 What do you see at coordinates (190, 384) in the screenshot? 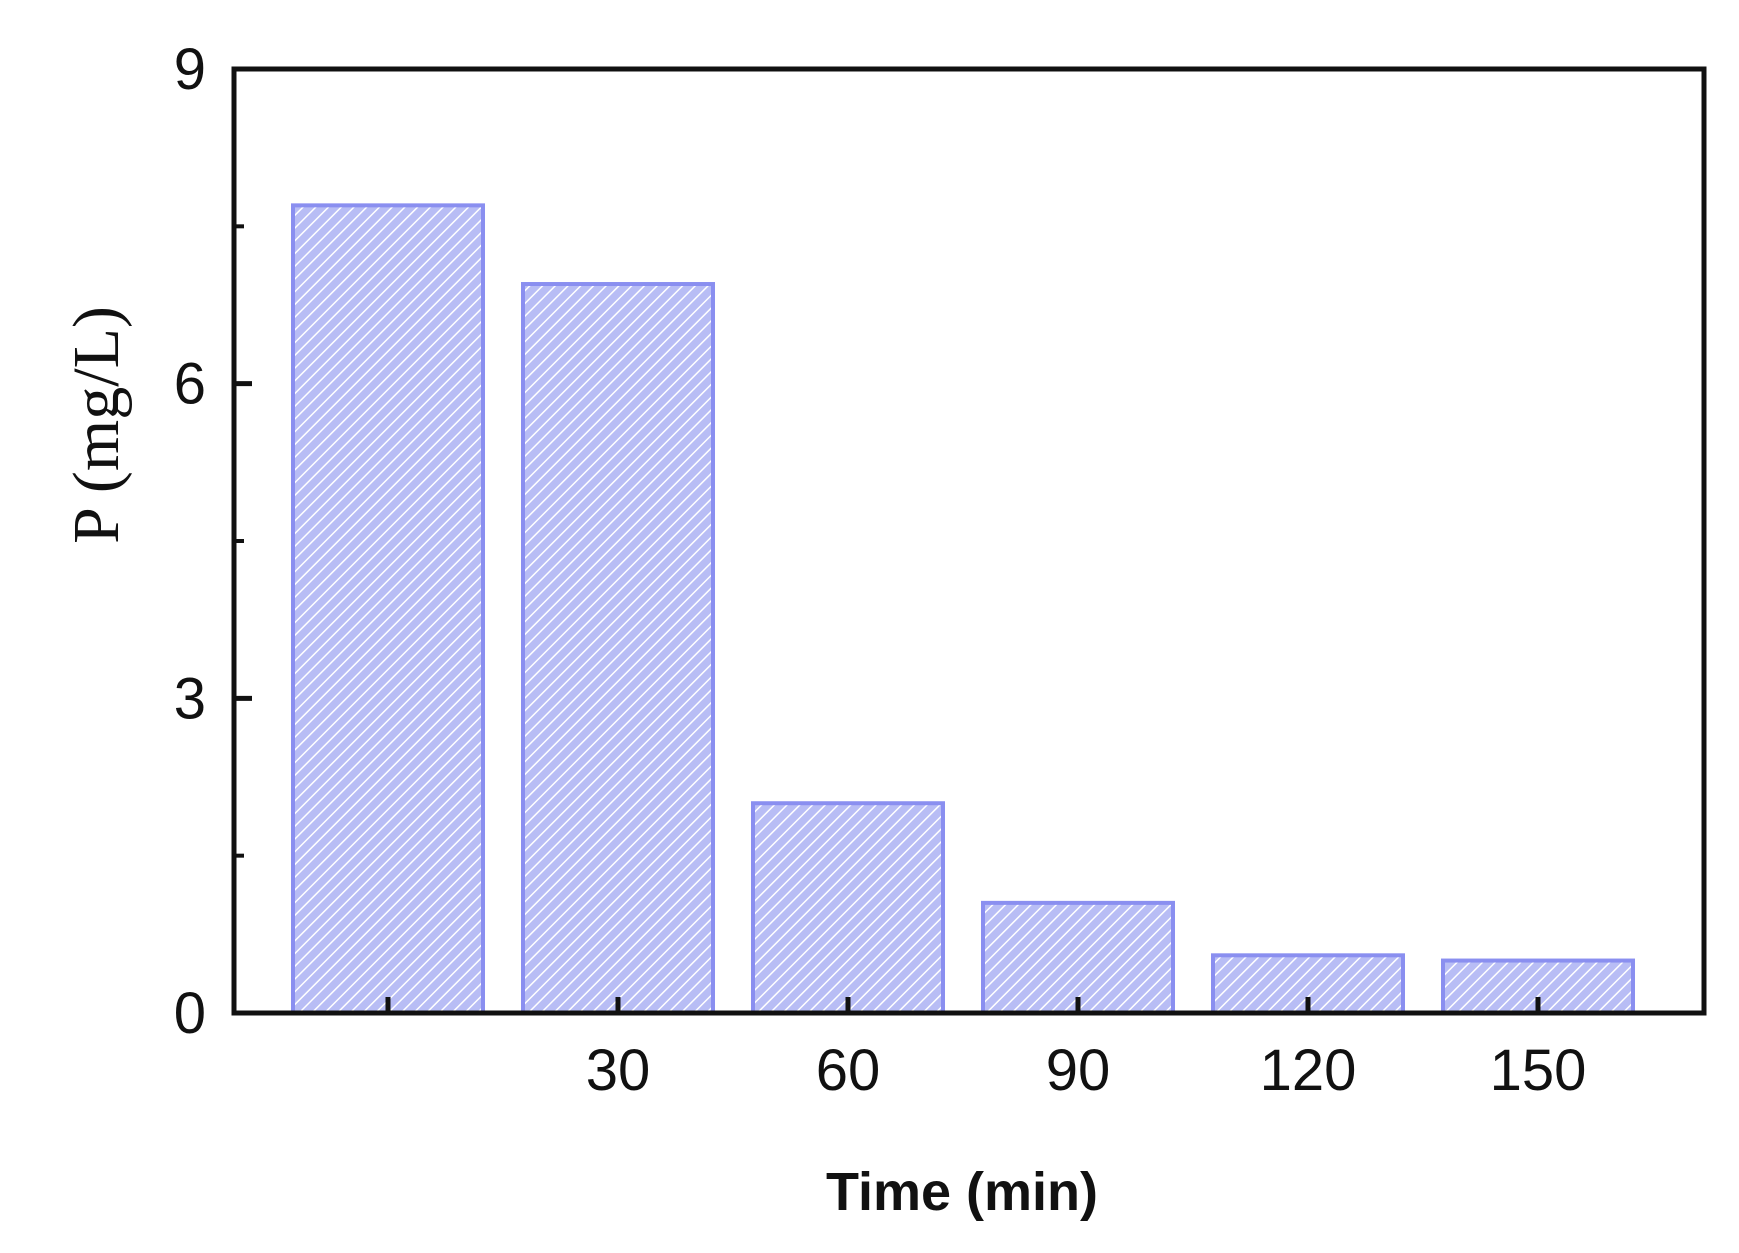
I see `y-tick-label: 6` at bounding box center [190, 384].